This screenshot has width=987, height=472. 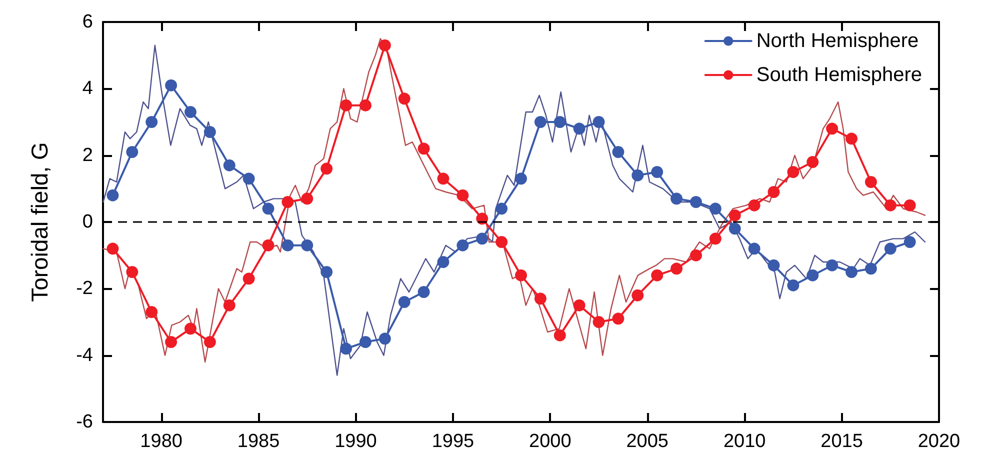 What do you see at coordinates (744, 441) in the screenshot?
I see `x-tick-label: 2010` at bounding box center [744, 441].